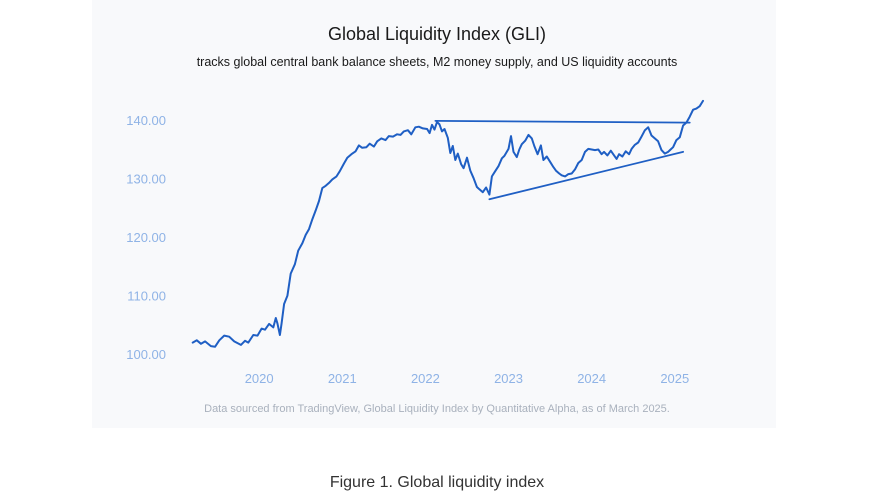  I want to click on x-tick-label: 2022, so click(425, 378).